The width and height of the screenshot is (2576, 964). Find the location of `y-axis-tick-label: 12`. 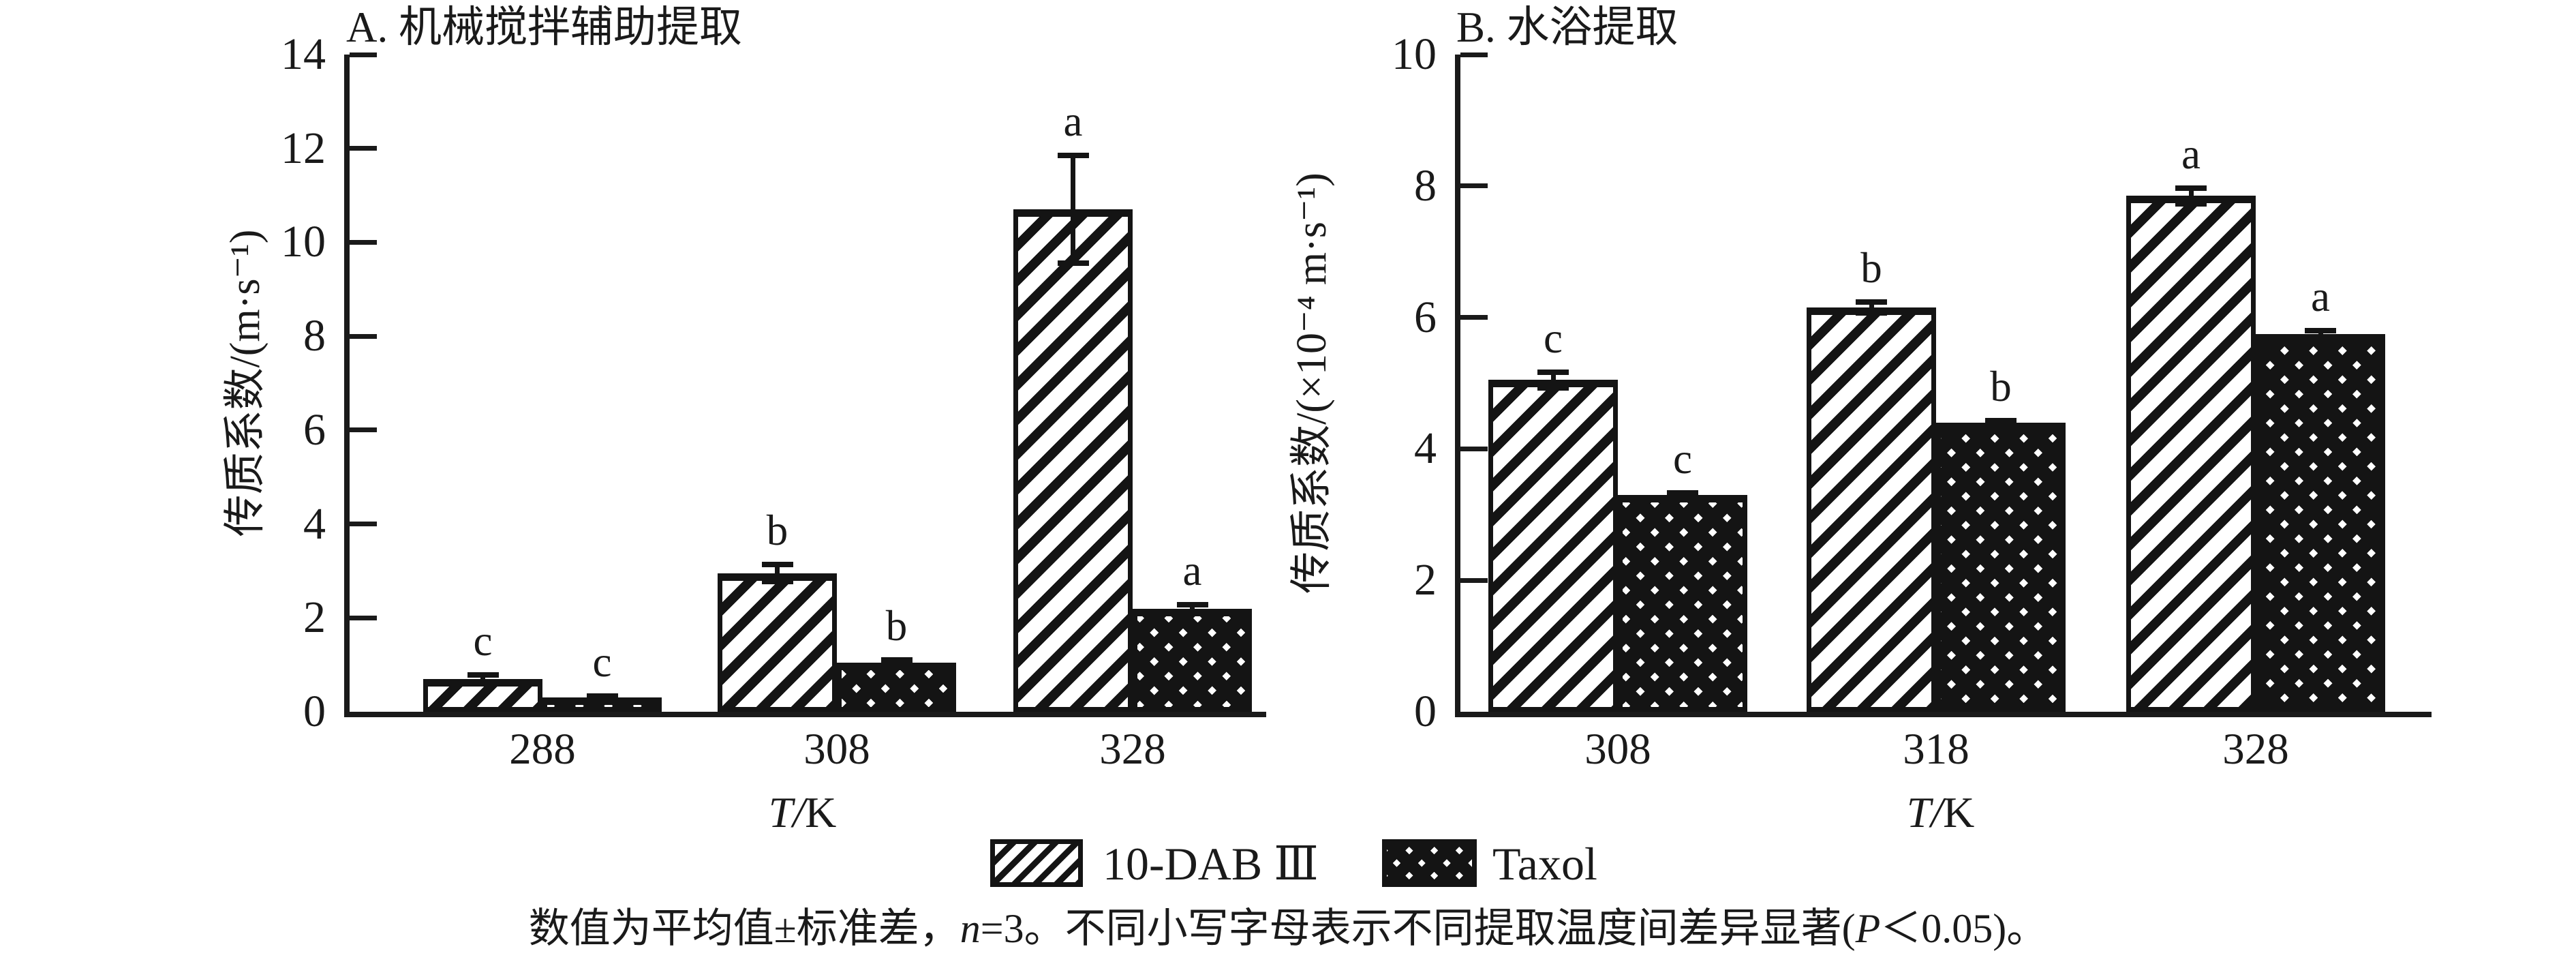

y-axis-tick-label: 12 is located at coordinates (303, 148).